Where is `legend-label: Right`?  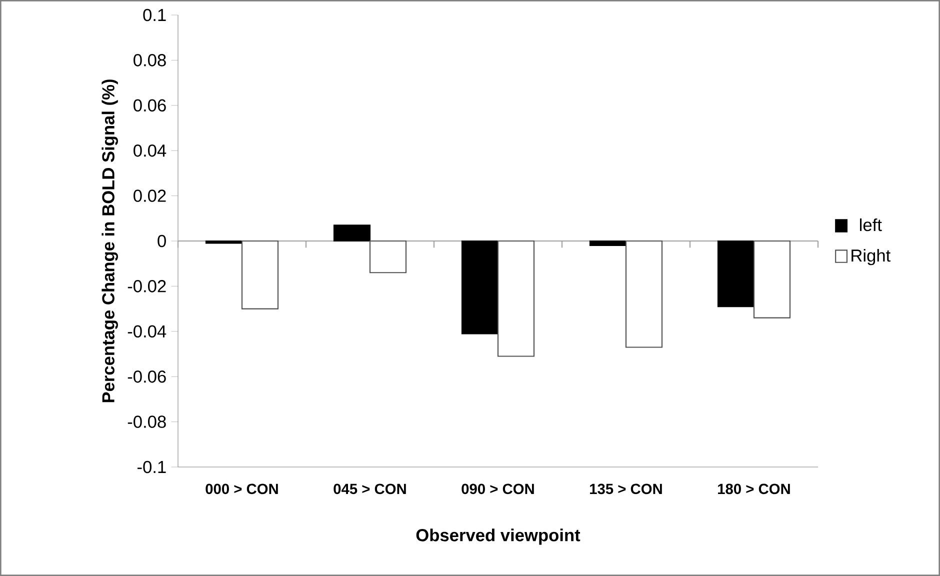
legend-label: Right is located at coordinates (871, 257).